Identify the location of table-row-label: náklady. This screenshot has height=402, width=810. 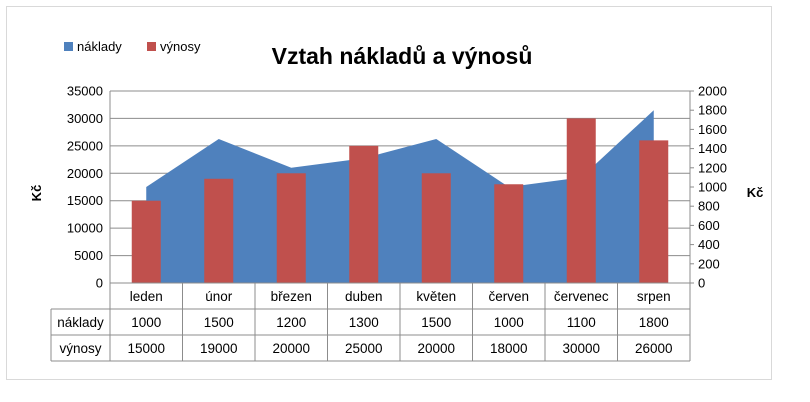
(80, 322).